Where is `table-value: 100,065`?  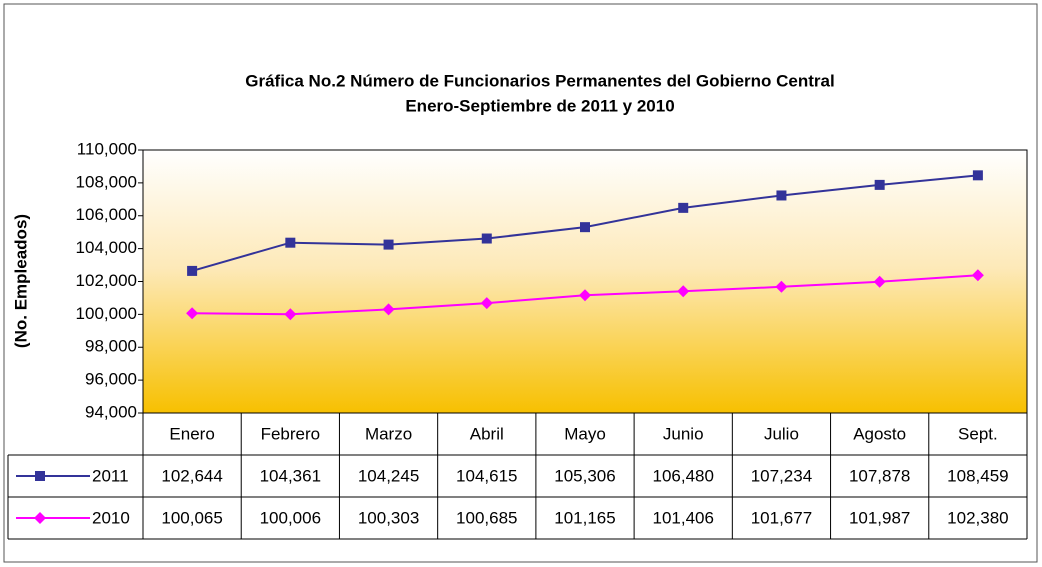 table-value: 100,065 is located at coordinates (191, 517).